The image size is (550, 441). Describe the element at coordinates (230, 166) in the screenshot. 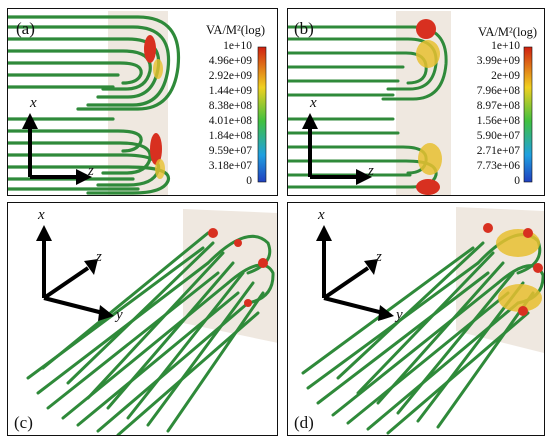

I see `tick-label: 3.18e+07` at that location.